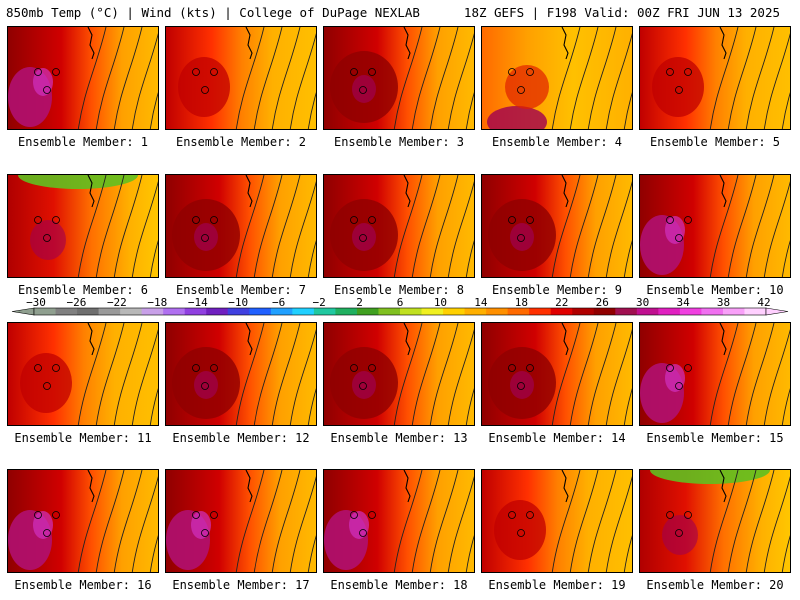 This screenshot has height=600, width=800. What do you see at coordinates (359, 302) in the screenshot?
I see `scale-tick-label: 2` at bounding box center [359, 302].